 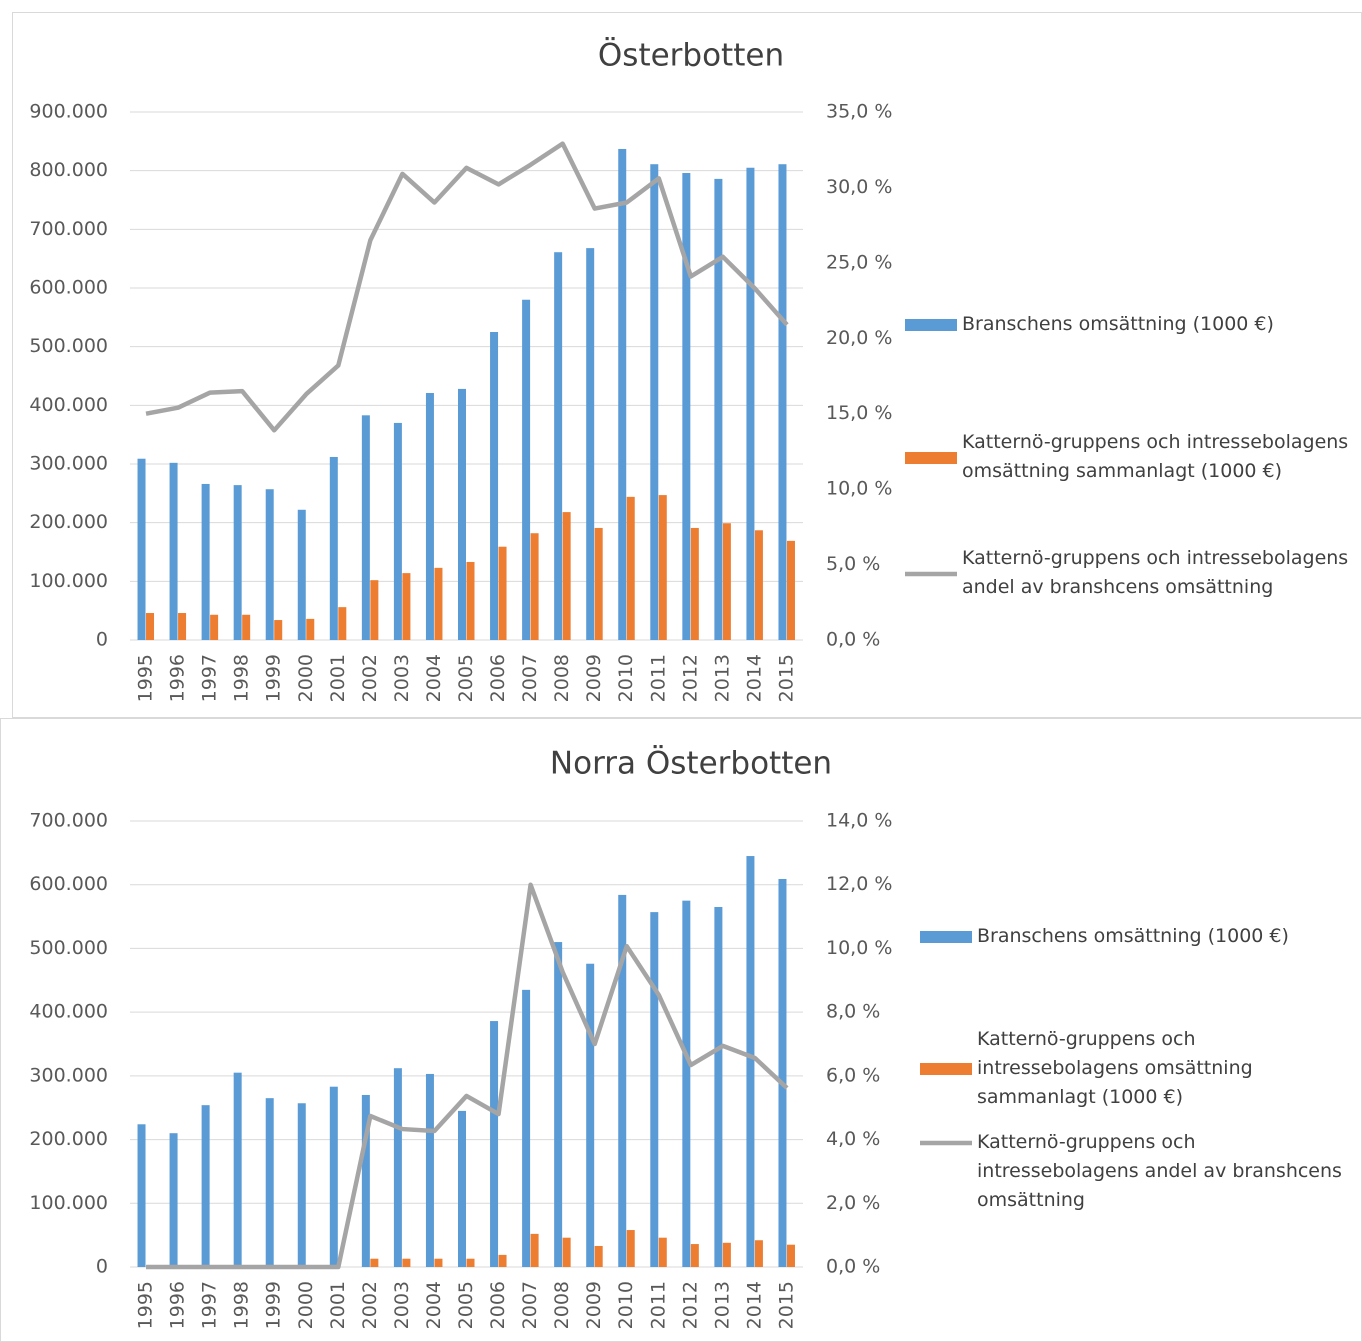 I want to click on chart-title: Norra Österbotten, so click(x=691, y=763).